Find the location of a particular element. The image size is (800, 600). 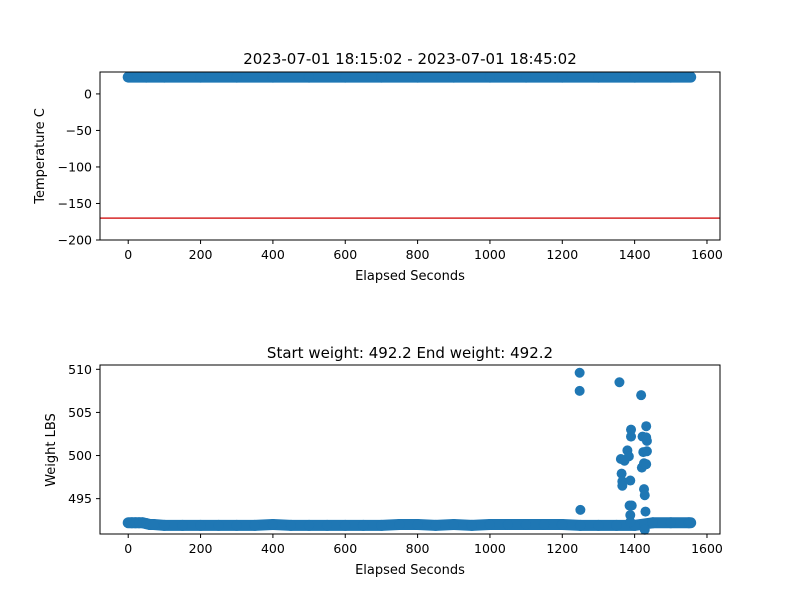

temperature-y-tick-label: 0 is located at coordinates (88, 93).